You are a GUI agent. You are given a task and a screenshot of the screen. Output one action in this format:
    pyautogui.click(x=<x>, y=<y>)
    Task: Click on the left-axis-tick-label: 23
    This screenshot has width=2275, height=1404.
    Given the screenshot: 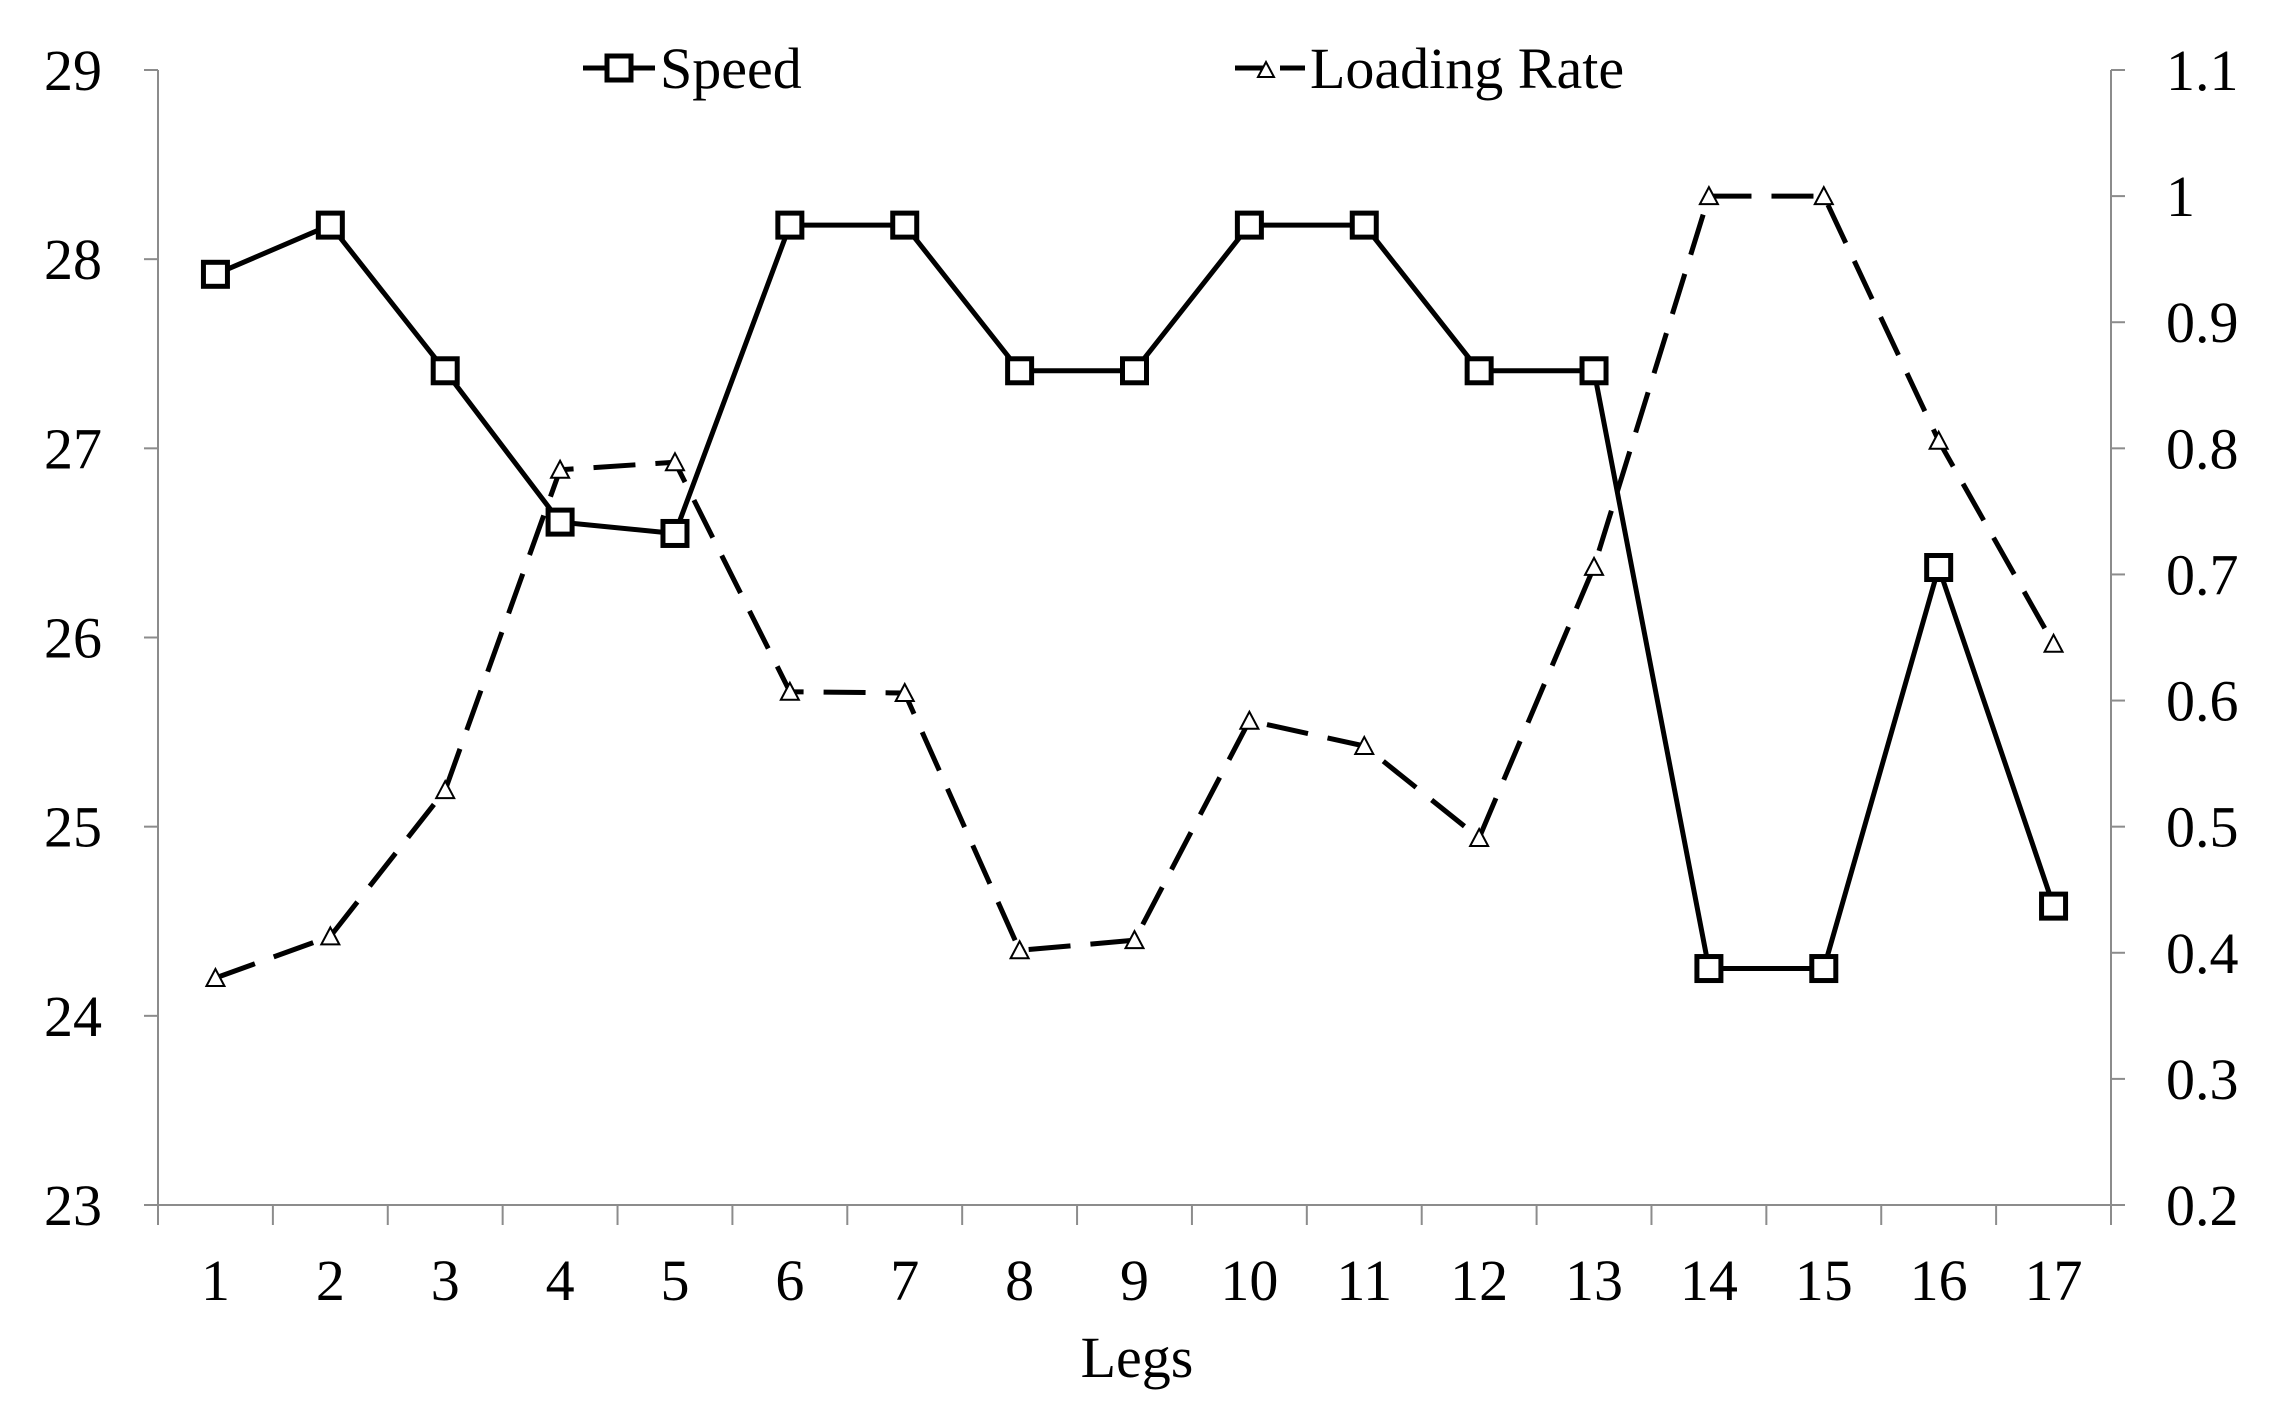 What is the action you would take?
    pyautogui.click(x=73, y=1205)
    